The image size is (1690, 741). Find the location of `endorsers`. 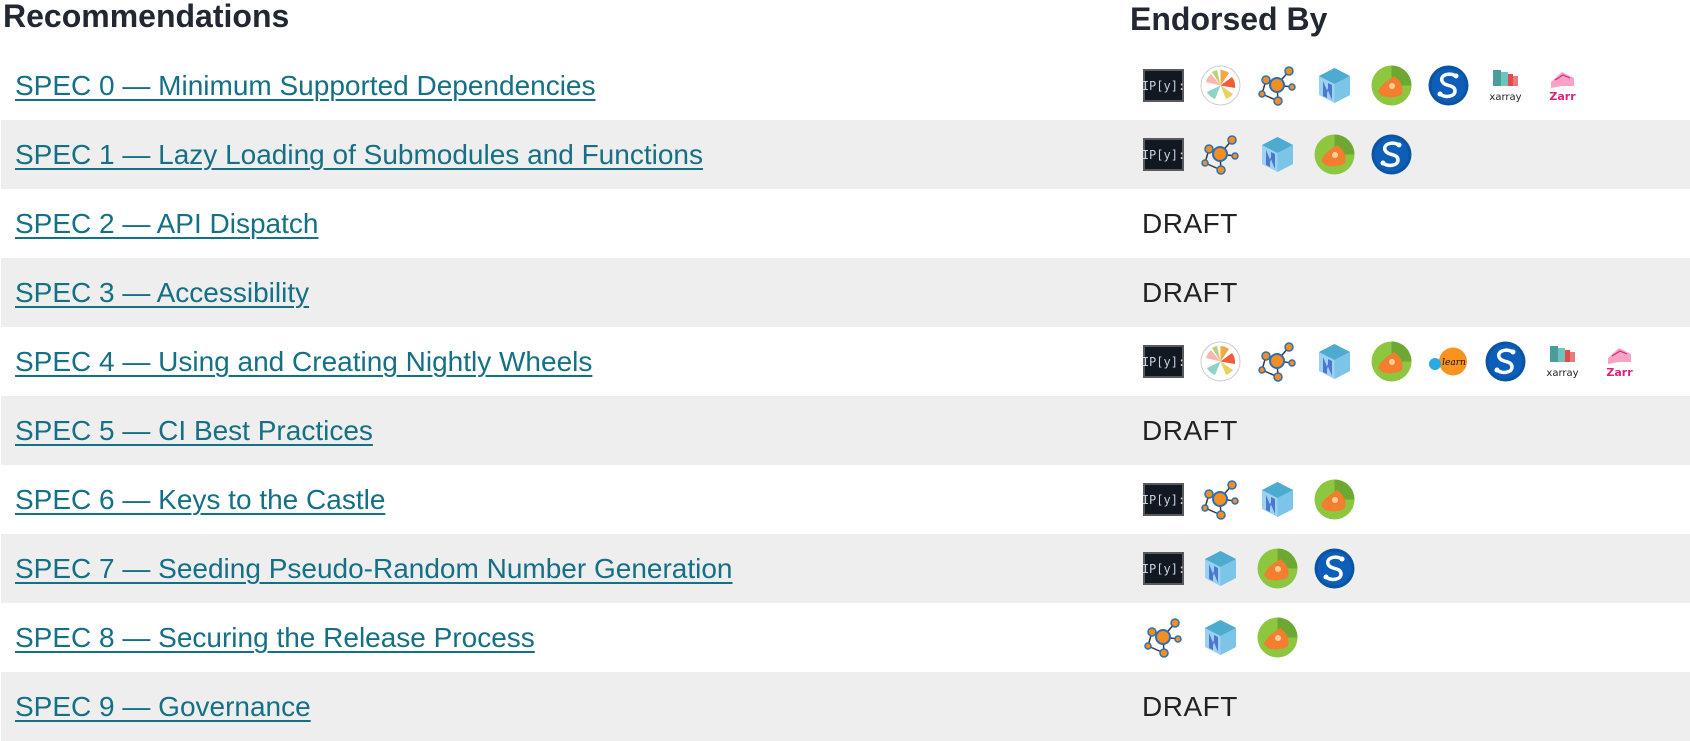

endorsers is located at coordinates (1220, 637).